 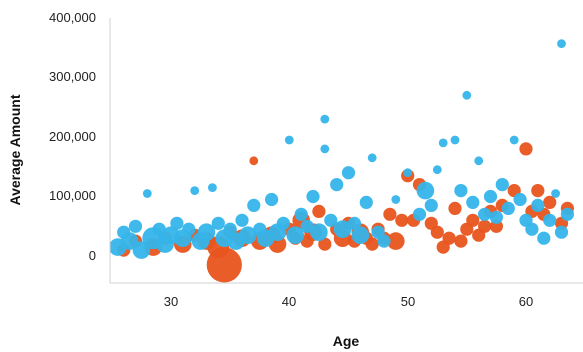 What do you see at coordinates (346, 341) in the screenshot?
I see `x-axis-title: Age` at bounding box center [346, 341].